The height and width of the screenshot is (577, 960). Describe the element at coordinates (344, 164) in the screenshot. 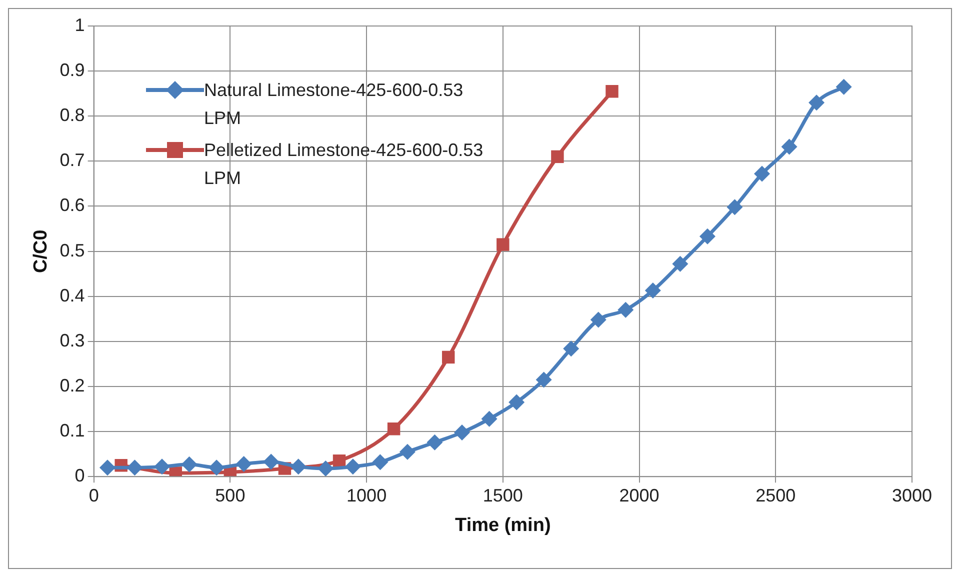

I see `legend-label: Pelletized Limestone-425-600-0.53 LPM` at that location.